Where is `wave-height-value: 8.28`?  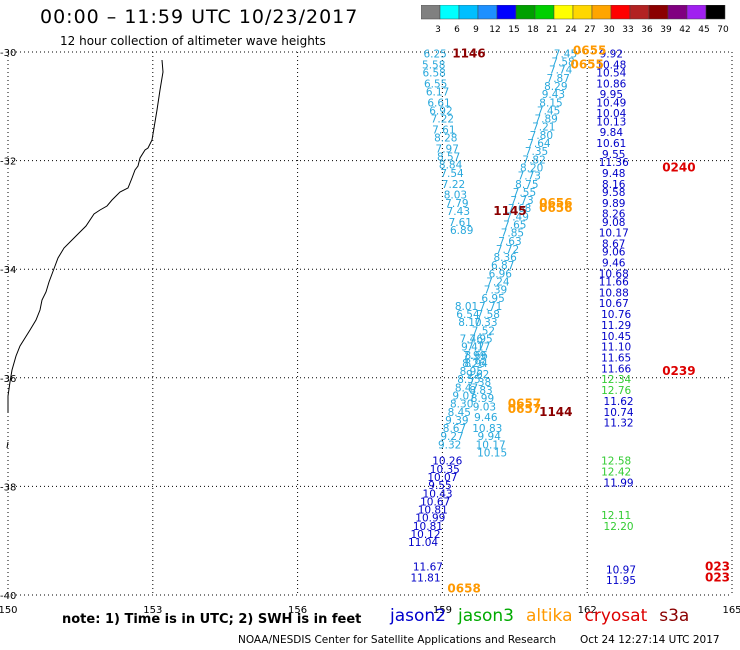 wave-height-value: 8.28 is located at coordinates (445, 139).